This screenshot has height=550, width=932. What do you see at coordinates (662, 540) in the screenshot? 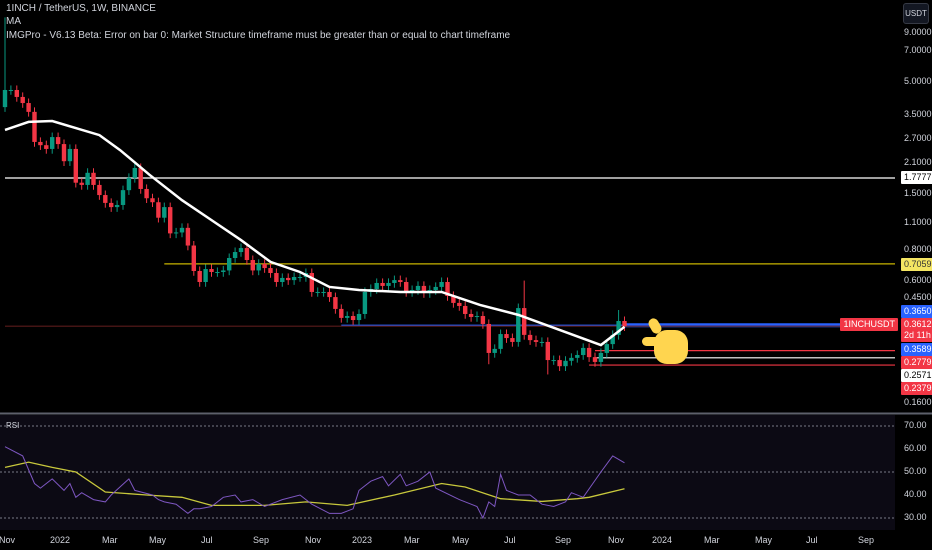
I see `time-axis-label: 2024` at bounding box center [662, 540].